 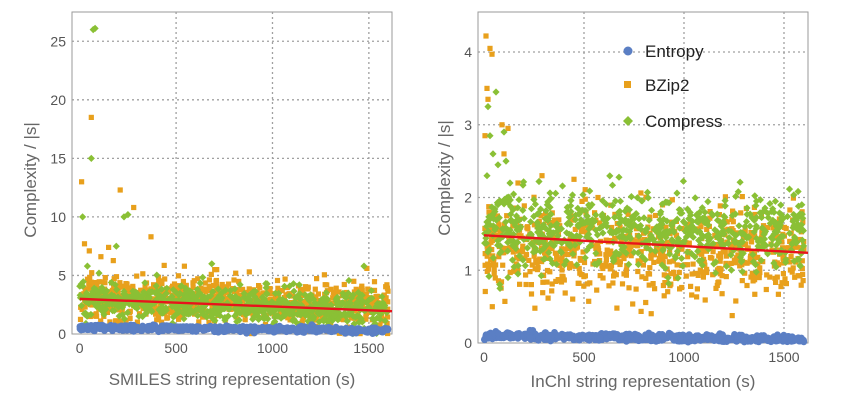 I want to click on y-tick-label: 0, so click(x=62, y=334).